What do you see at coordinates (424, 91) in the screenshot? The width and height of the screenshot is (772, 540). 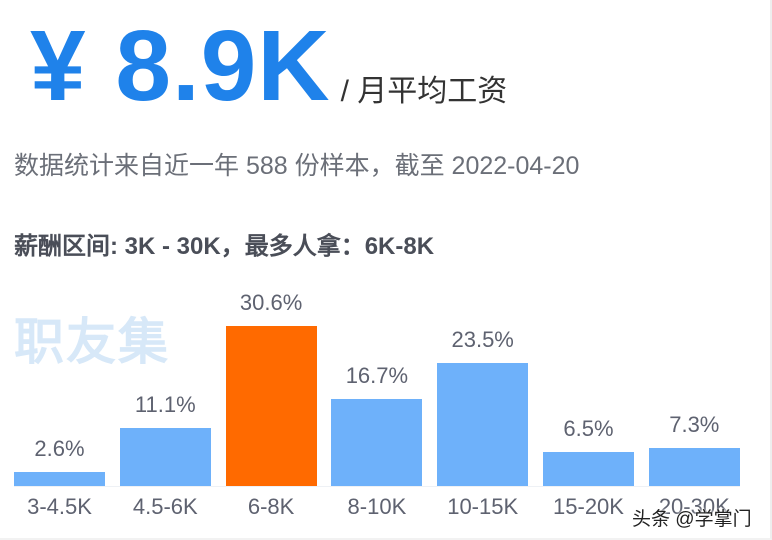 I see `unit-label: / 月平均工资` at bounding box center [424, 91].